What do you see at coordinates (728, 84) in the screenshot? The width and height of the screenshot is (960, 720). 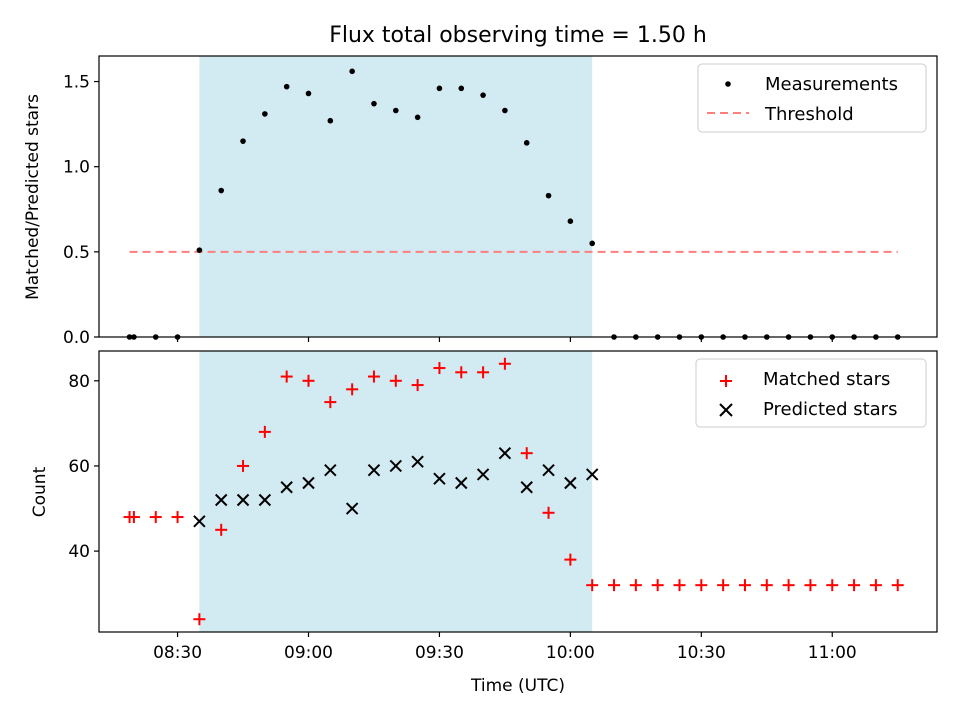 I see `legend-measurements-marker` at bounding box center [728, 84].